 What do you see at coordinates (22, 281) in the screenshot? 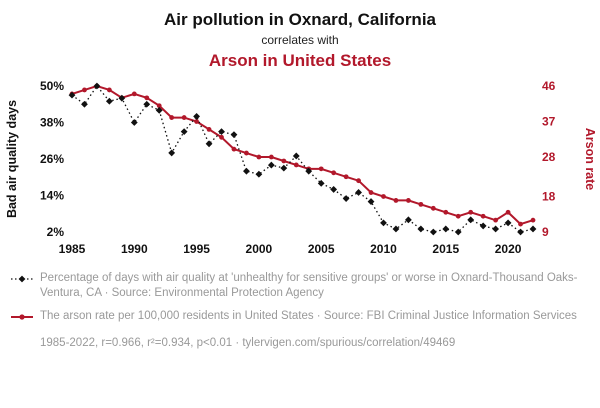
I see `dotted-diamond-series-icon` at bounding box center [22, 281].